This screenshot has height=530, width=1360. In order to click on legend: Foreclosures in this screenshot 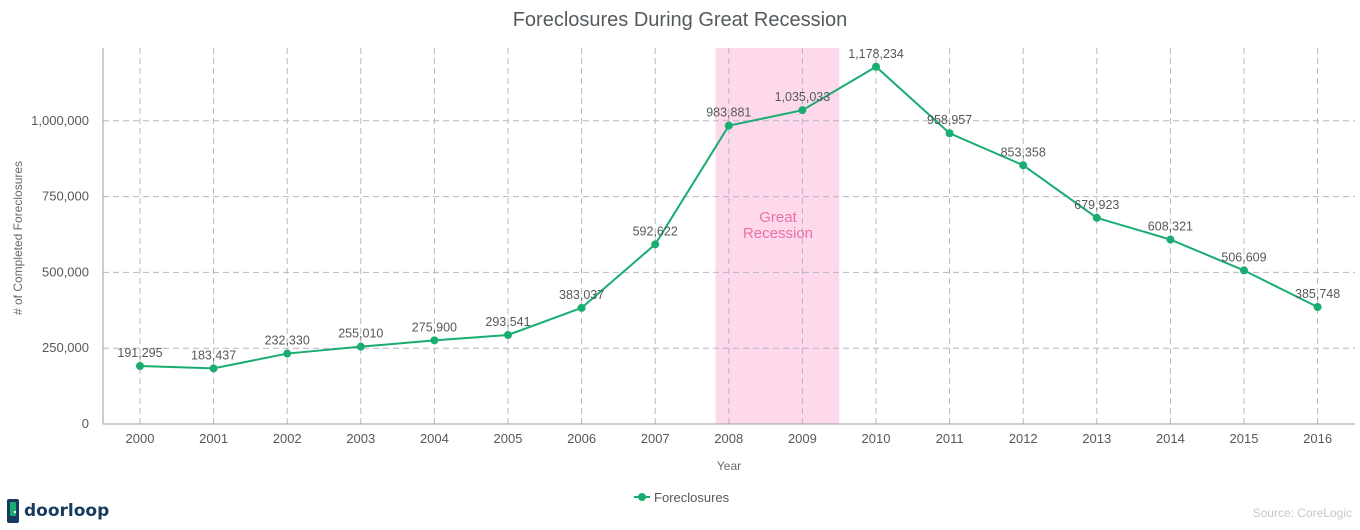, I will do `click(682, 497)`.